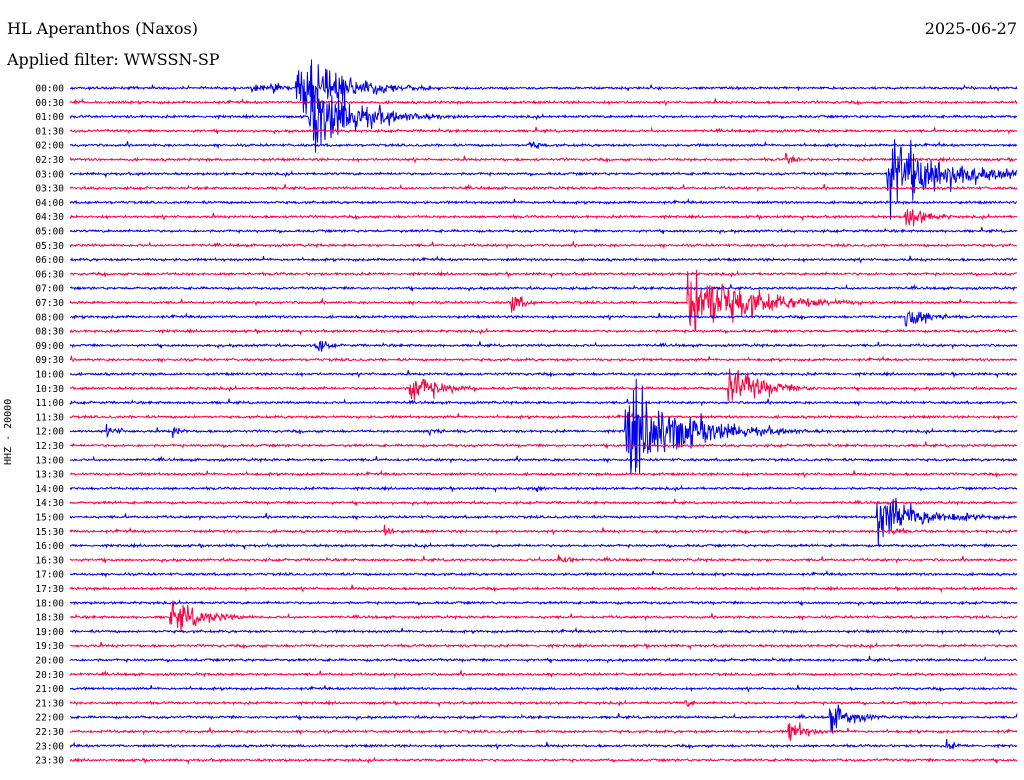 The height and width of the screenshot is (780, 1024). Describe the element at coordinates (49, 646) in the screenshot. I see `time-tick-label: 19:30` at that location.